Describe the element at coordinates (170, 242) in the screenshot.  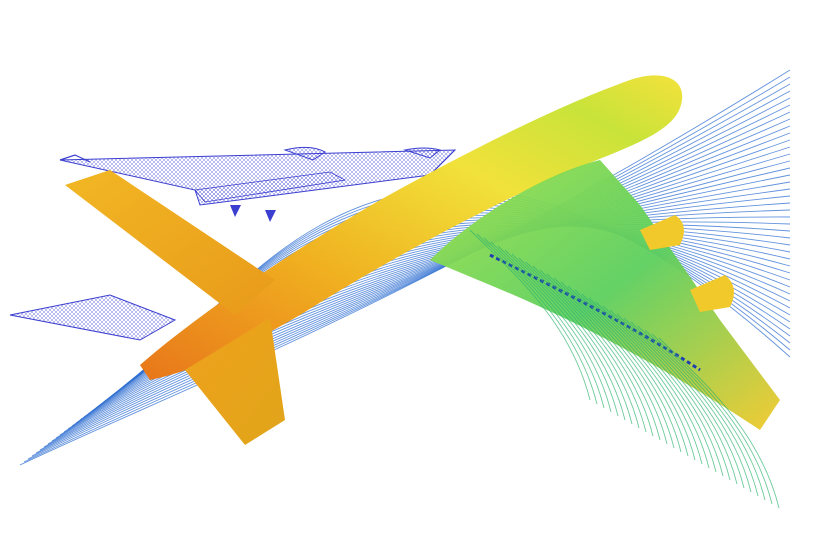
I see `near-stabilizer` at that location.